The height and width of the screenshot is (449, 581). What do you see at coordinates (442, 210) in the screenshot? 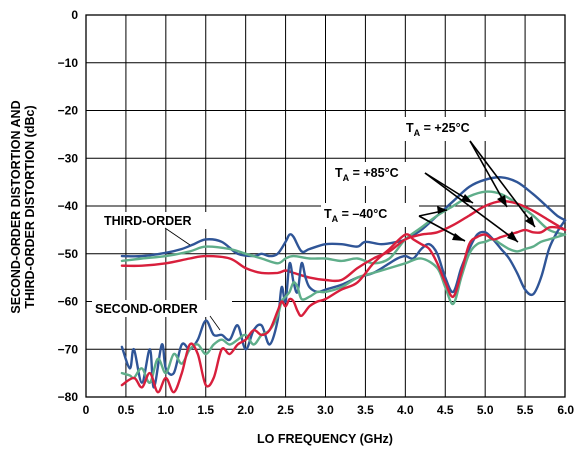
I see `arrowhead-tm40-a` at bounding box center [442, 210].